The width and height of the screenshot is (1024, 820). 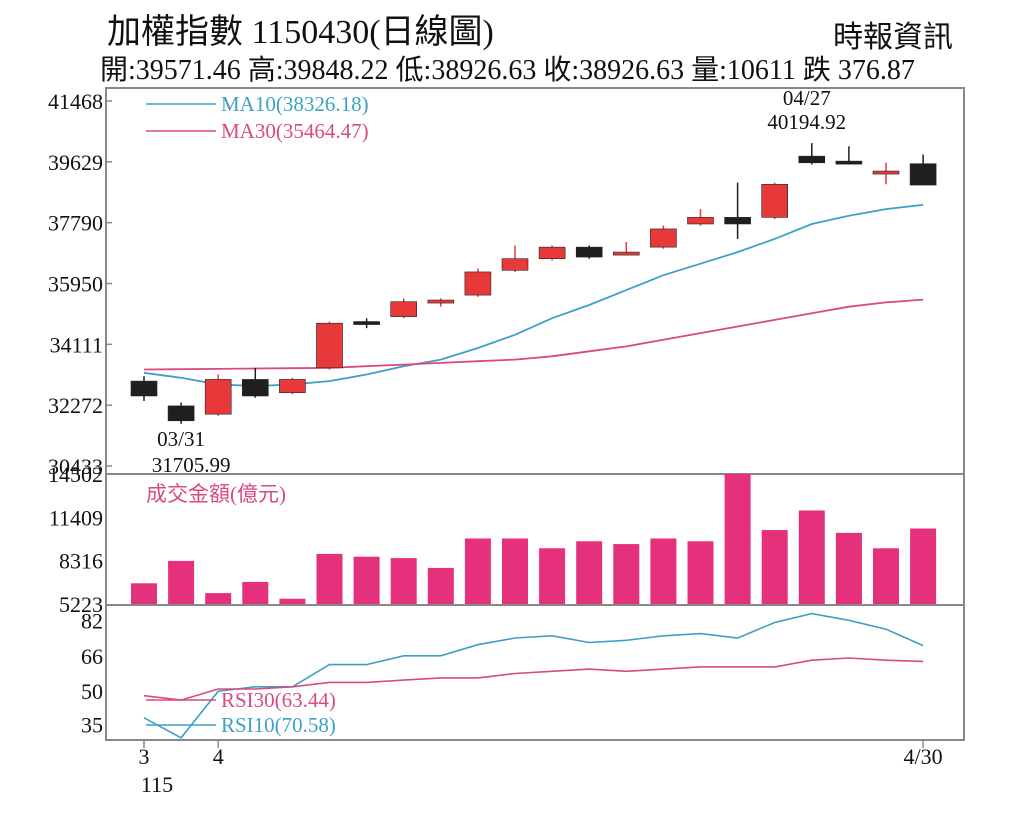 What do you see at coordinates (81, 604) in the screenshot?
I see `volume-y-tick-label: 5223` at bounding box center [81, 604].